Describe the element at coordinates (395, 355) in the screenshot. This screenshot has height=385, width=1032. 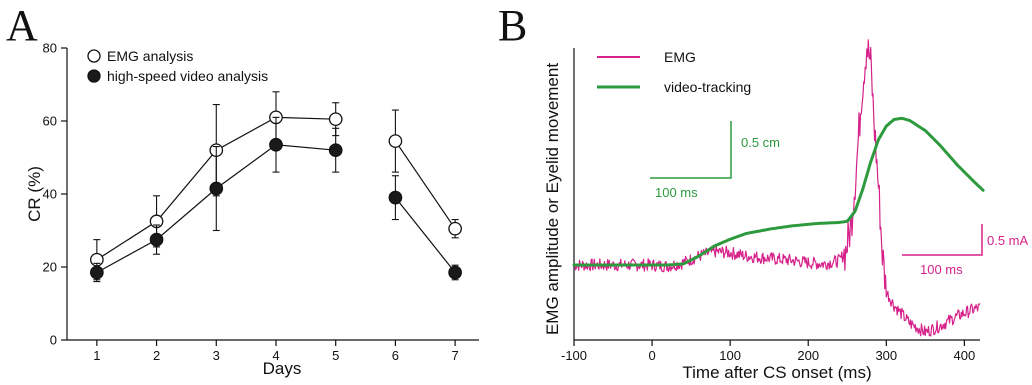
I see `x-tick-label: 6` at that location.